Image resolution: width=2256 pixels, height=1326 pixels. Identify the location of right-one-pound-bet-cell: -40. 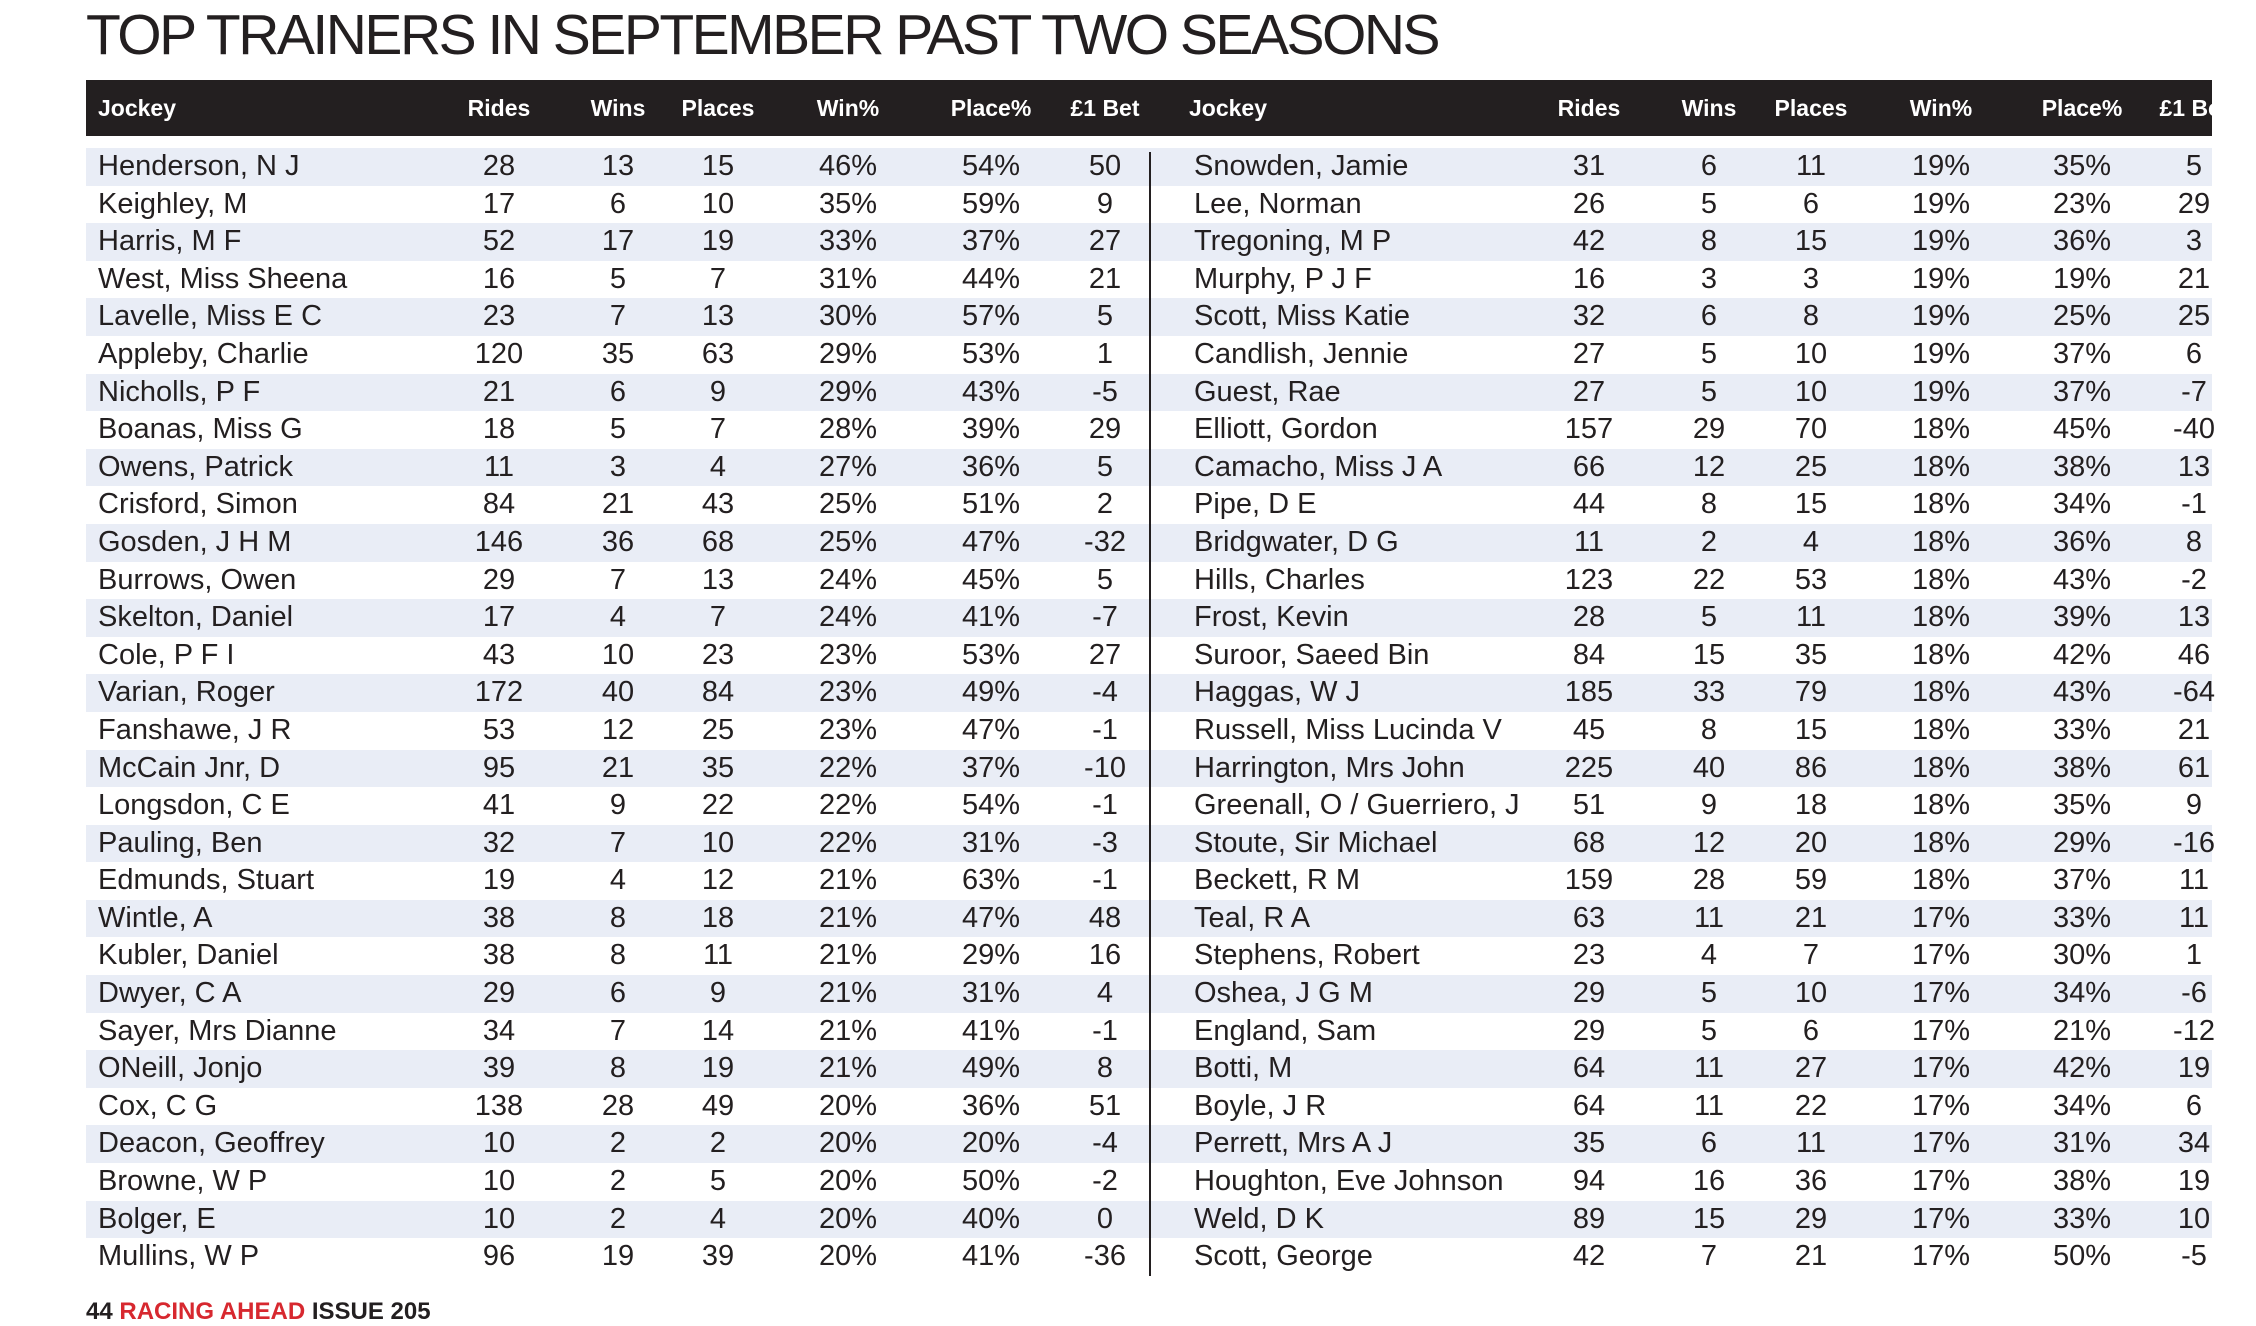
(2194, 429).